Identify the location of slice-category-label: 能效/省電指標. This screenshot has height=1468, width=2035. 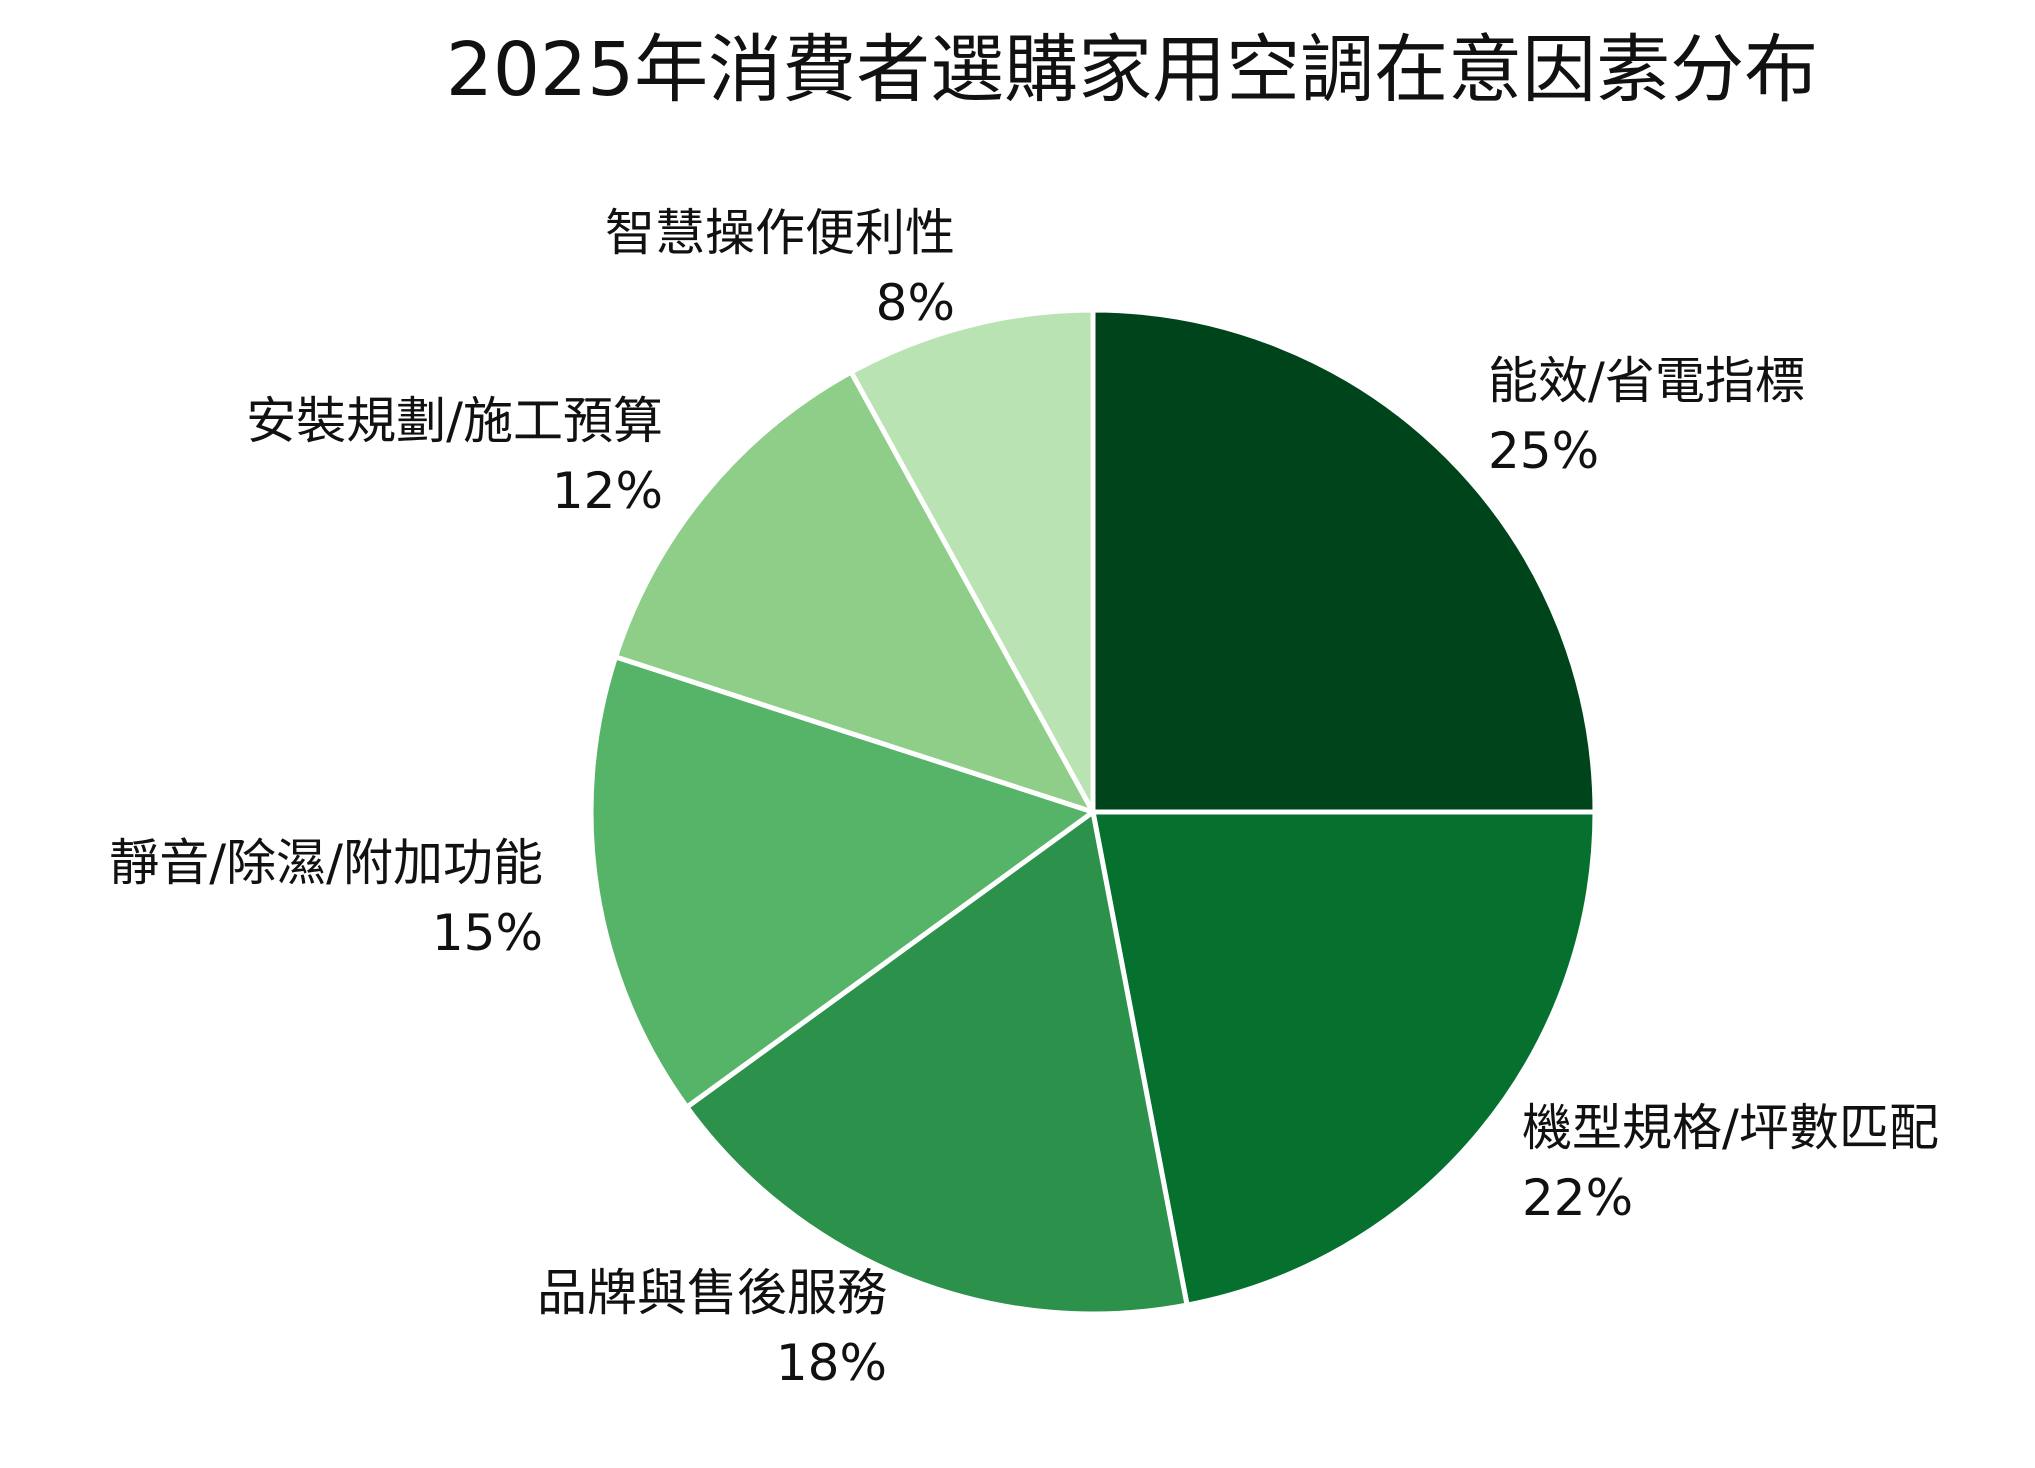
(1646, 381).